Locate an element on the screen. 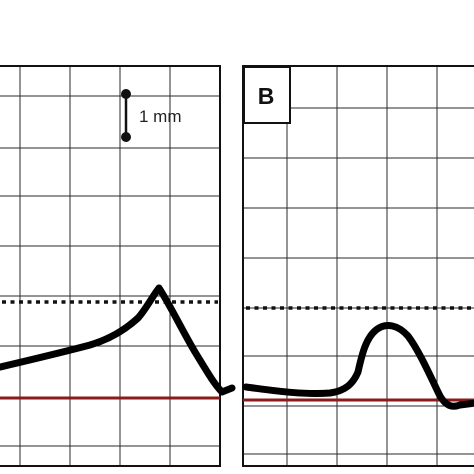  scale-bar-label: 1 mm is located at coordinates (160, 116).